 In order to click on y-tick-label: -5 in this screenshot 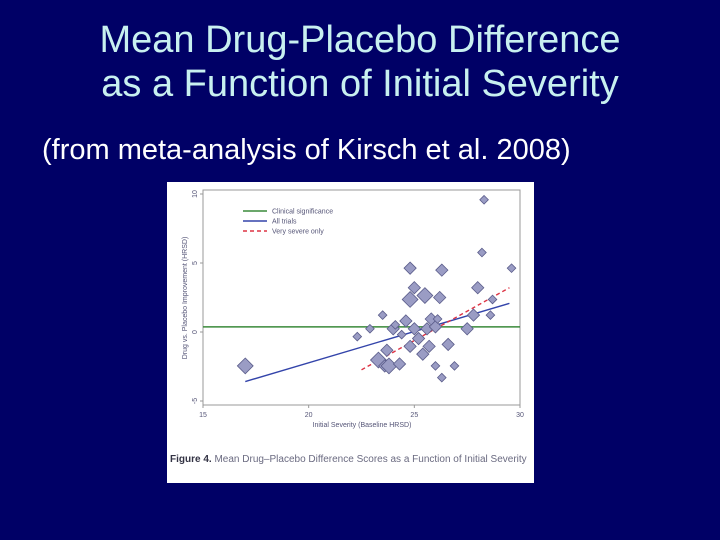, I will do `click(195, 401)`.